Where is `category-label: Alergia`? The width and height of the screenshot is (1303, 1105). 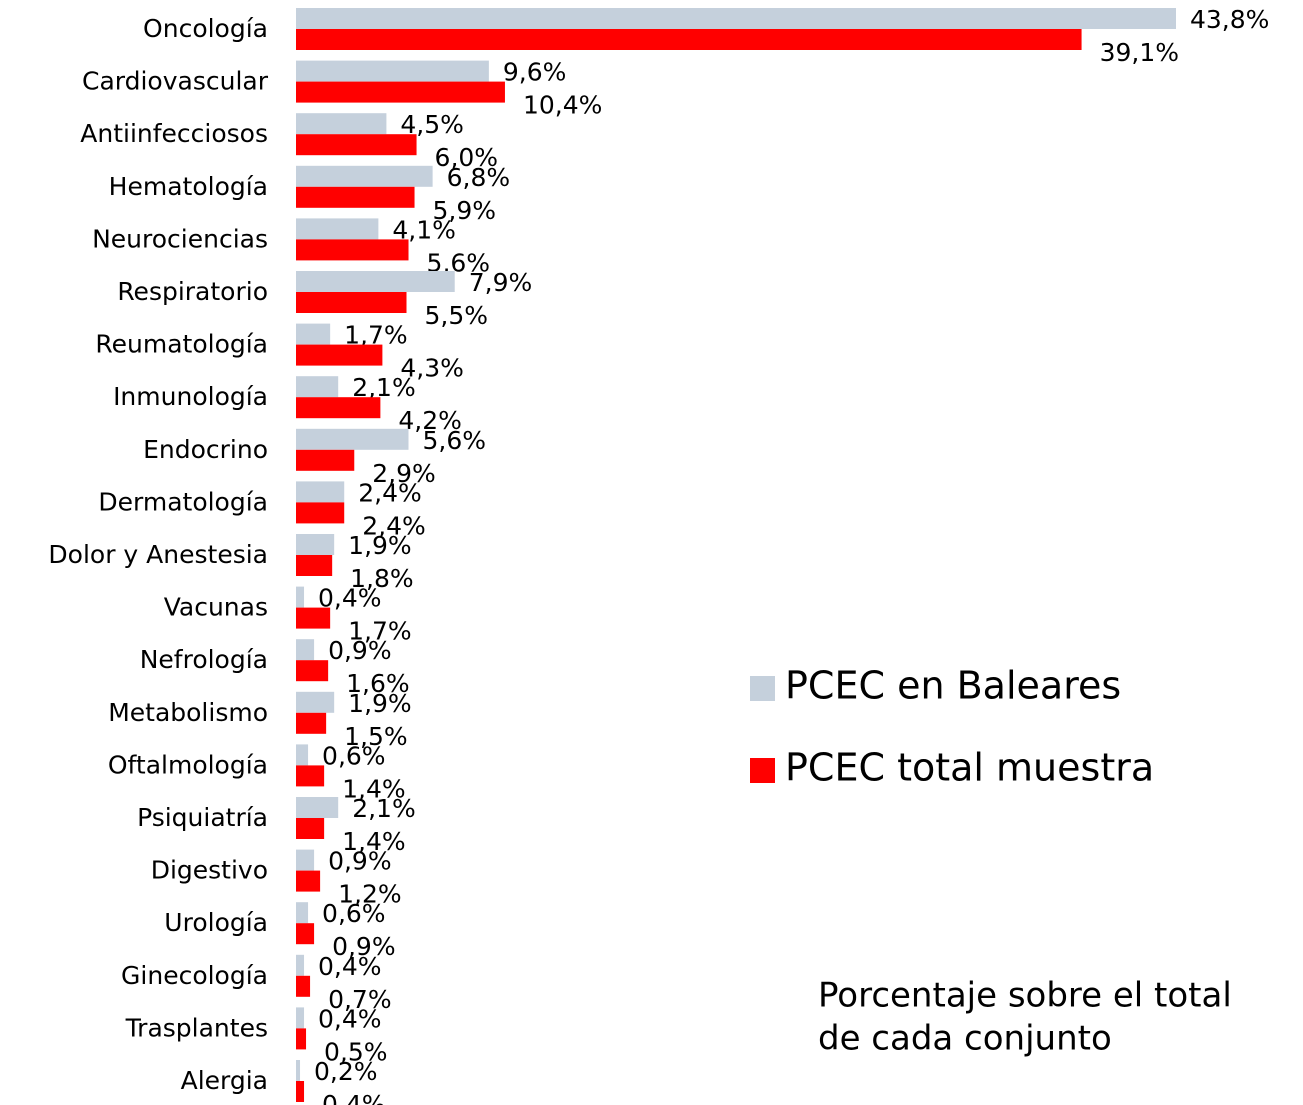
category-label: Alergia is located at coordinates (224, 1080).